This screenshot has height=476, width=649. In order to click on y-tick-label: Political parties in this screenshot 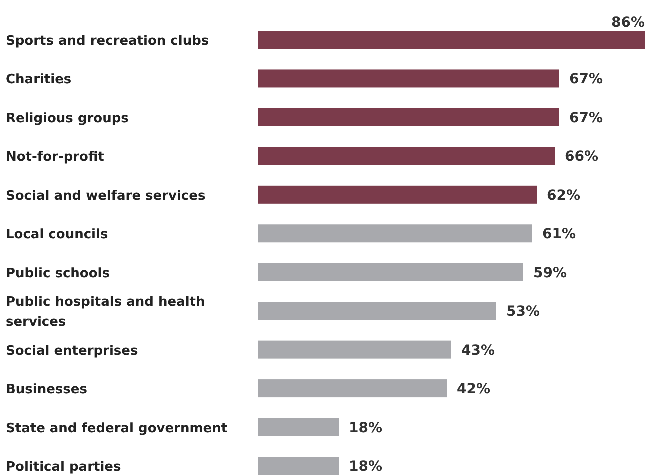, I will do `click(64, 467)`.